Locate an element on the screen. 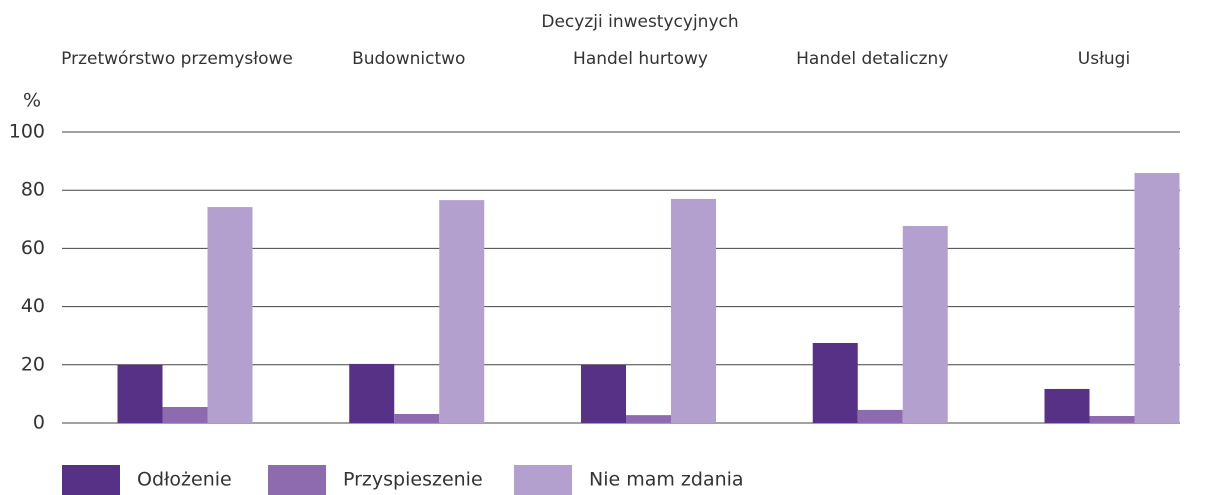  y-tick-label: 80 is located at coordinates (33, 190).